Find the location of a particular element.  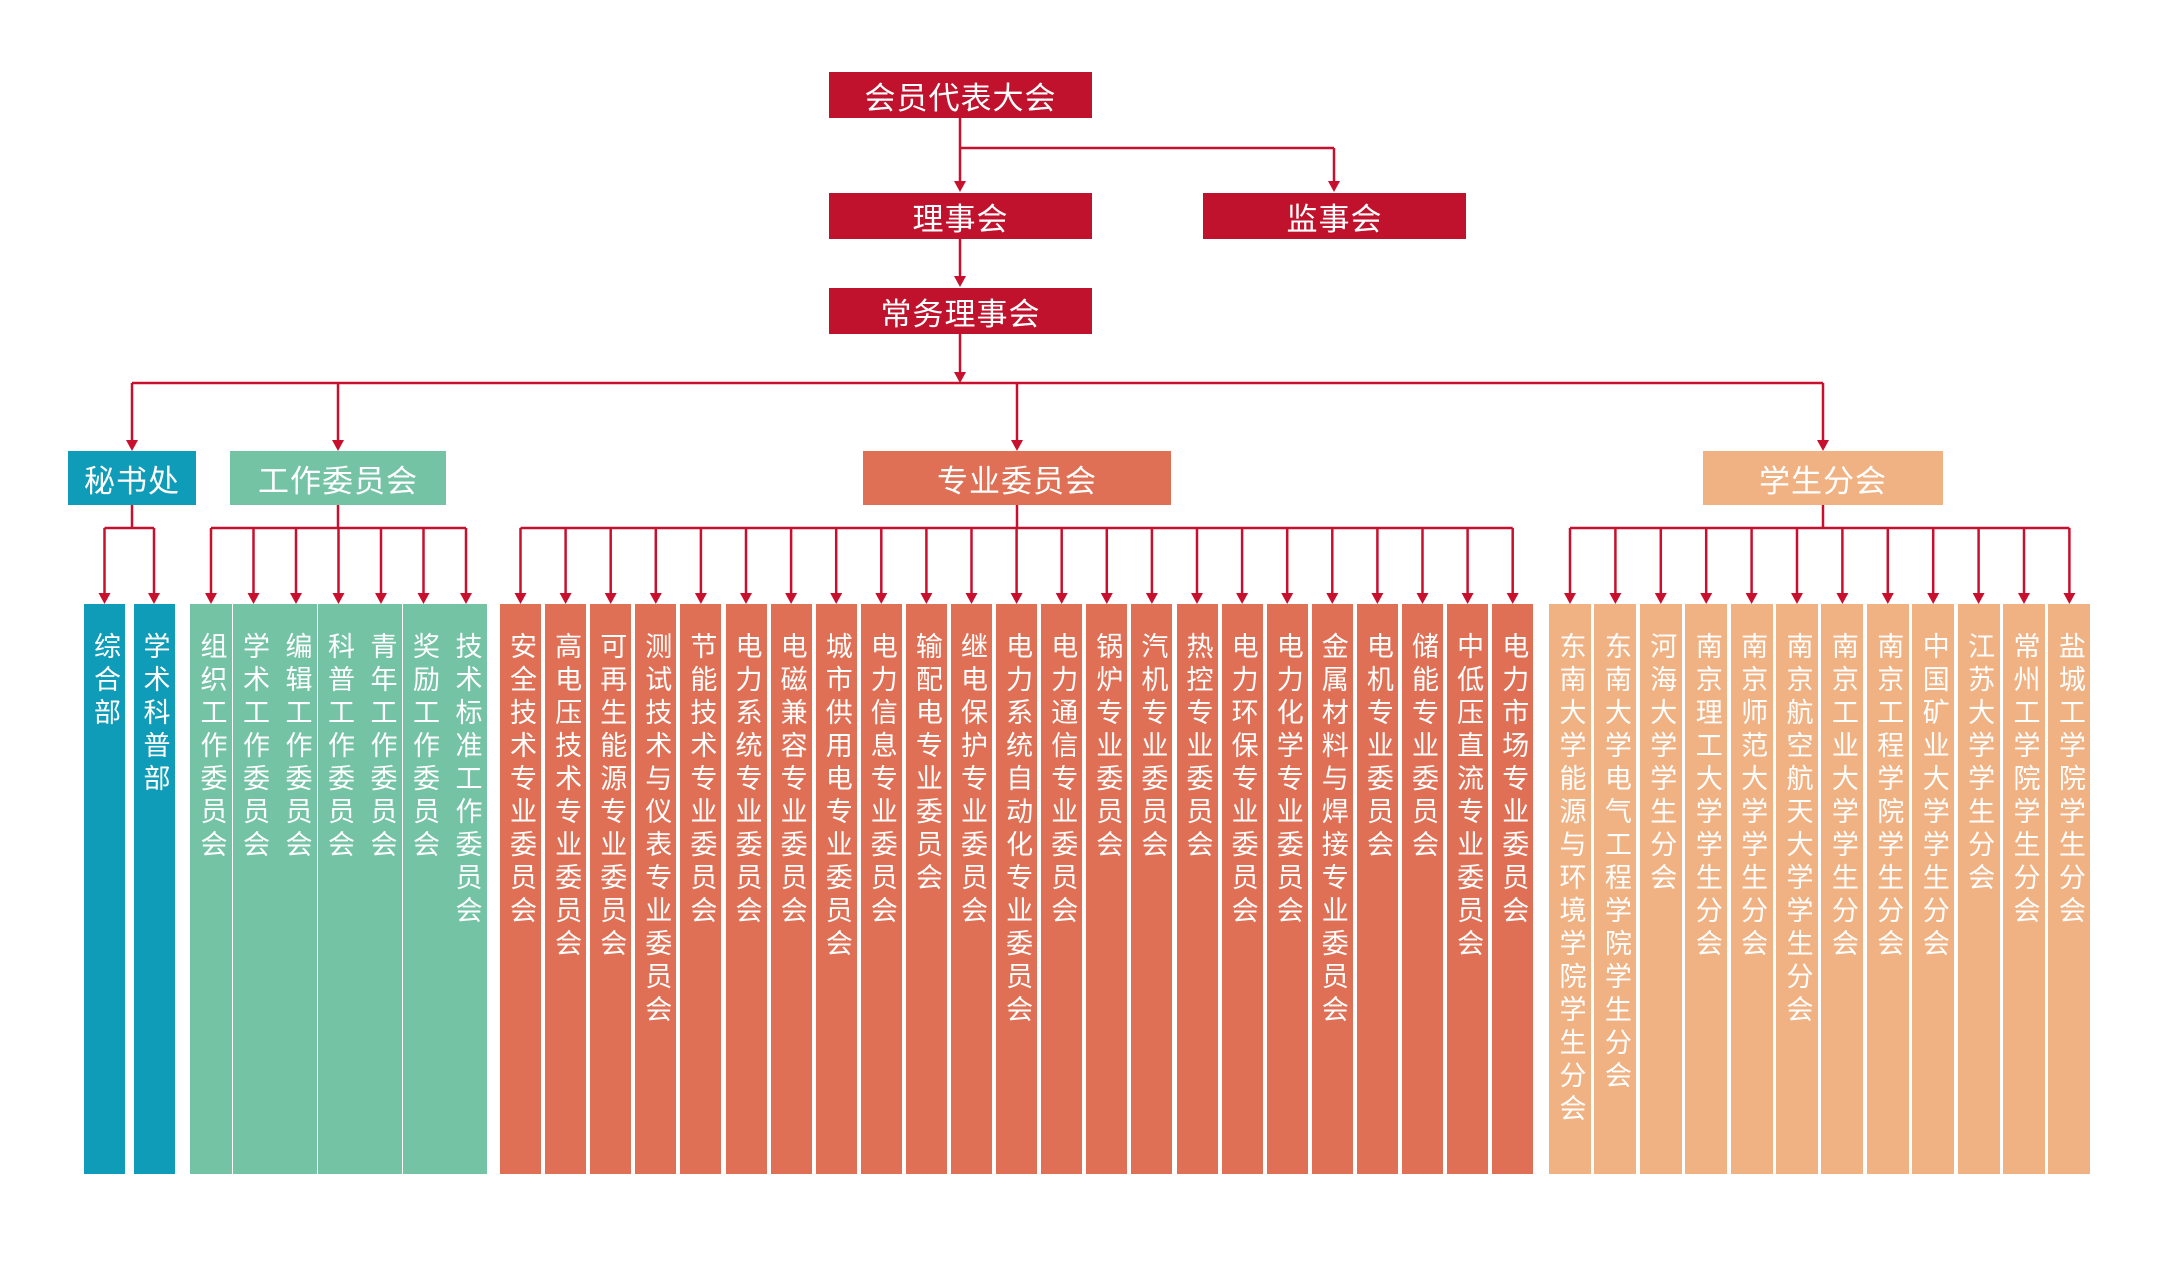

sub-unit-column: 南京师范大学学生分会 is located at coordinates (1751, 889).